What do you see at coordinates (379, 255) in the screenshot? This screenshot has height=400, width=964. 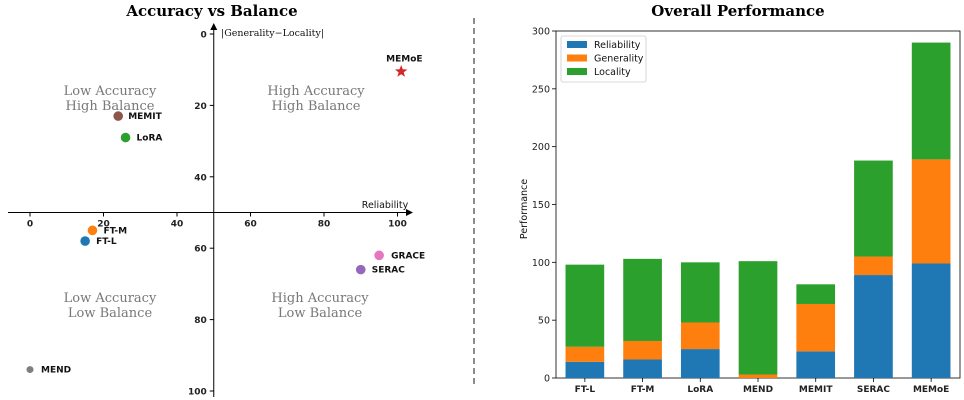 I see `scatter-point-grace` at bounding box center [379, 255].